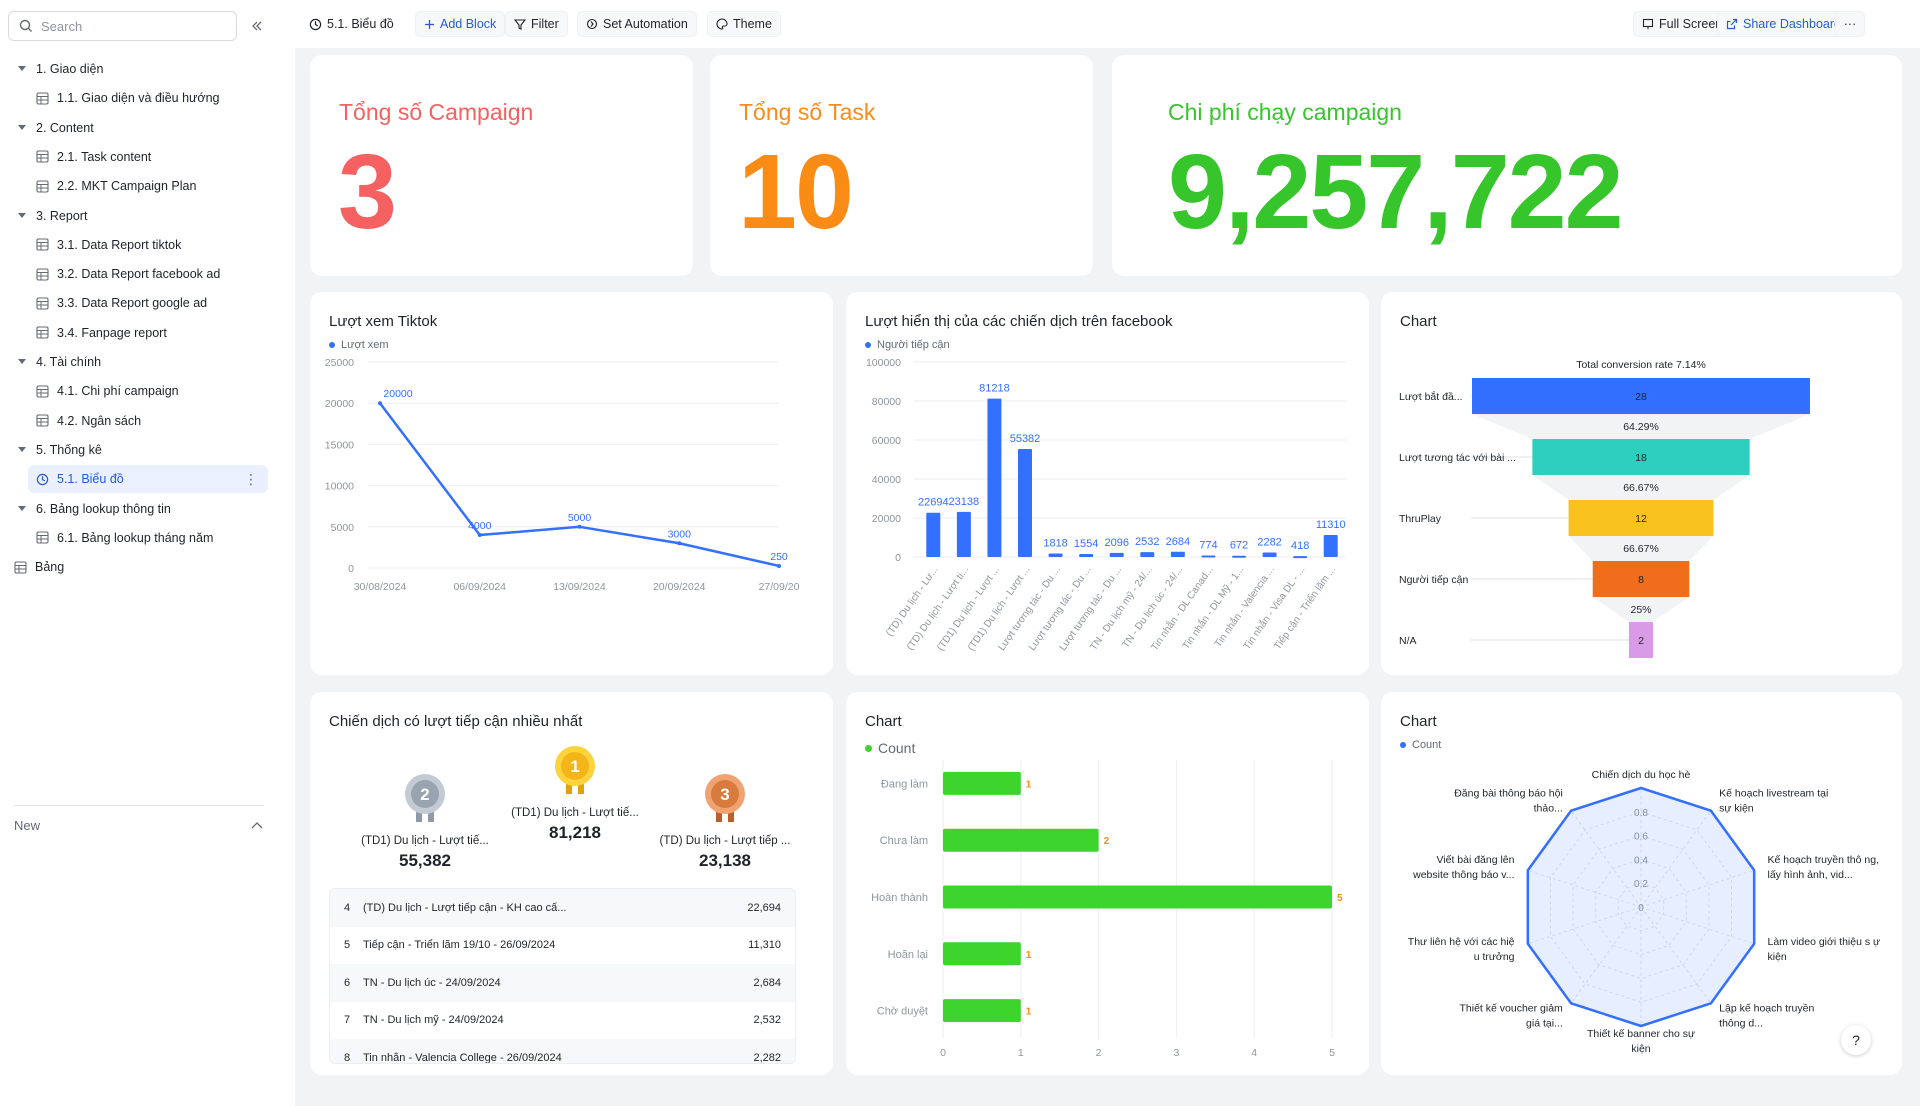 The width and height of the screenshot is (1920, 1106). Describe the element at coordinates (139, 825) in the screenshot. I see `new-section: New` at that location.